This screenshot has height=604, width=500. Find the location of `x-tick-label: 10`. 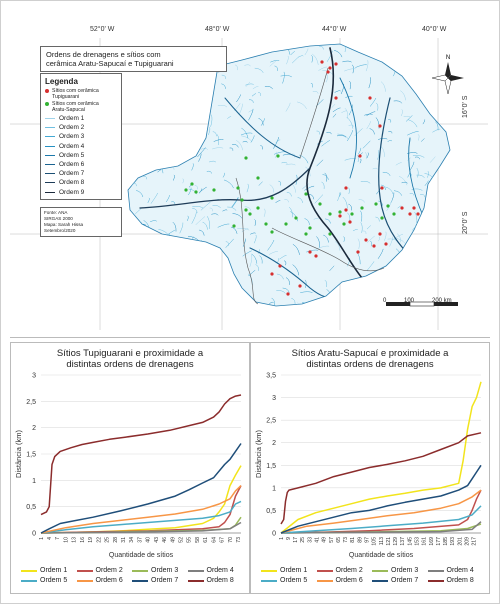

x-tick-label: 10 is located at coordinates (66, 540).